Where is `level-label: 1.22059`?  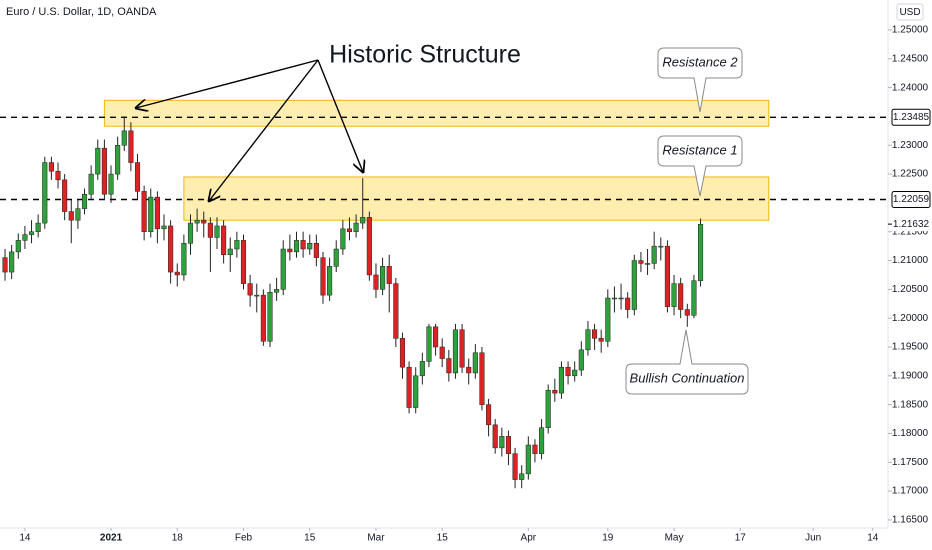
level-label: 1.22059 is located at coordinates (911, 199).